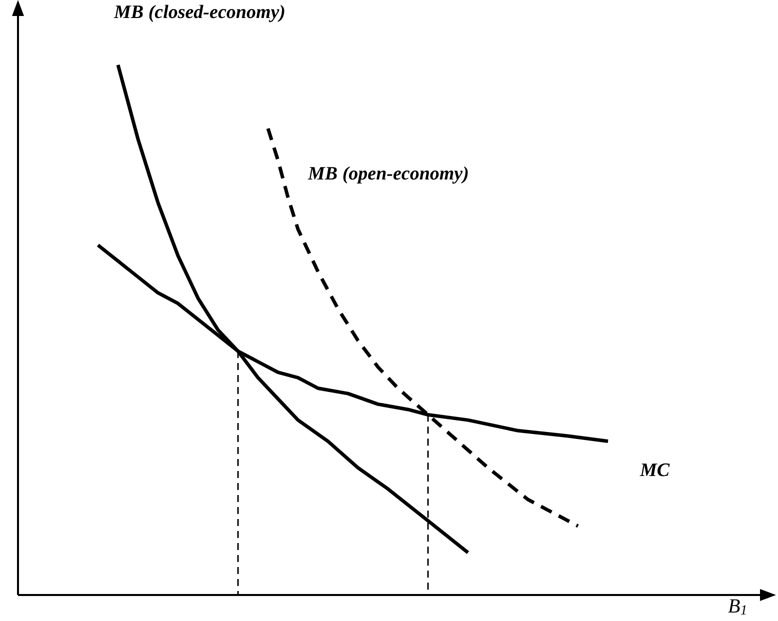 This screenshot has width=778, height=621. Describe the element at coordinates (199, 12) in the screenshot. I see `text: MB (closed-economy)` at that location.